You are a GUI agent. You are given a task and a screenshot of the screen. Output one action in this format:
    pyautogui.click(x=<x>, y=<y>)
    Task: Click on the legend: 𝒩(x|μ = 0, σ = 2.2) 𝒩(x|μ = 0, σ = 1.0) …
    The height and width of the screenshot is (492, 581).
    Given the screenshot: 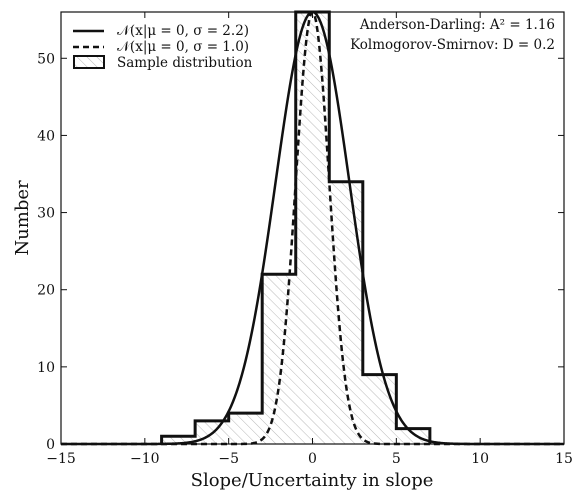 What is the action you would take?
    pyautogui.click(x=163, y=47)
    